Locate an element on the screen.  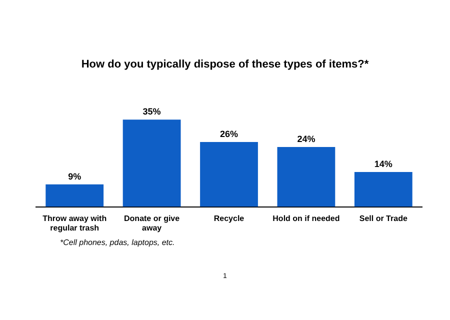
x-tick-label: Hold on if needed is located at coordinates (306, 218).